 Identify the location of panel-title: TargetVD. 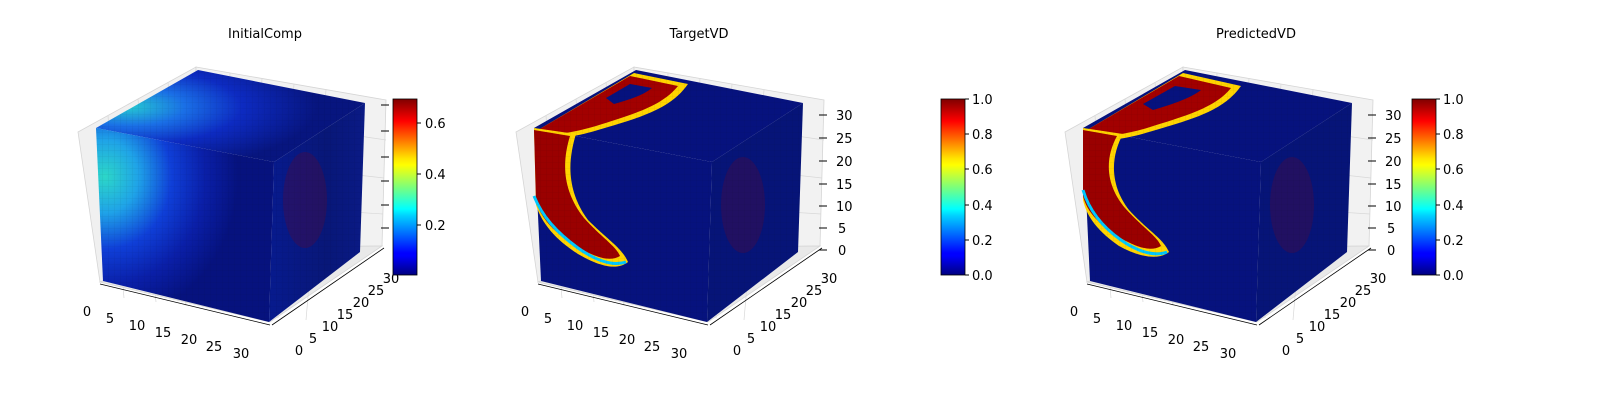
(698, 34).